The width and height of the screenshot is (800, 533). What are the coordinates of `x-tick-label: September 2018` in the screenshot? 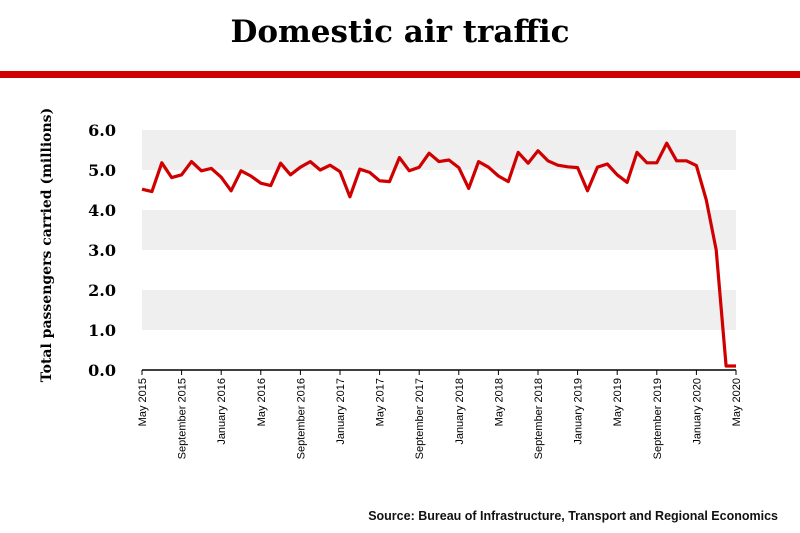 It's located at (539, 418).